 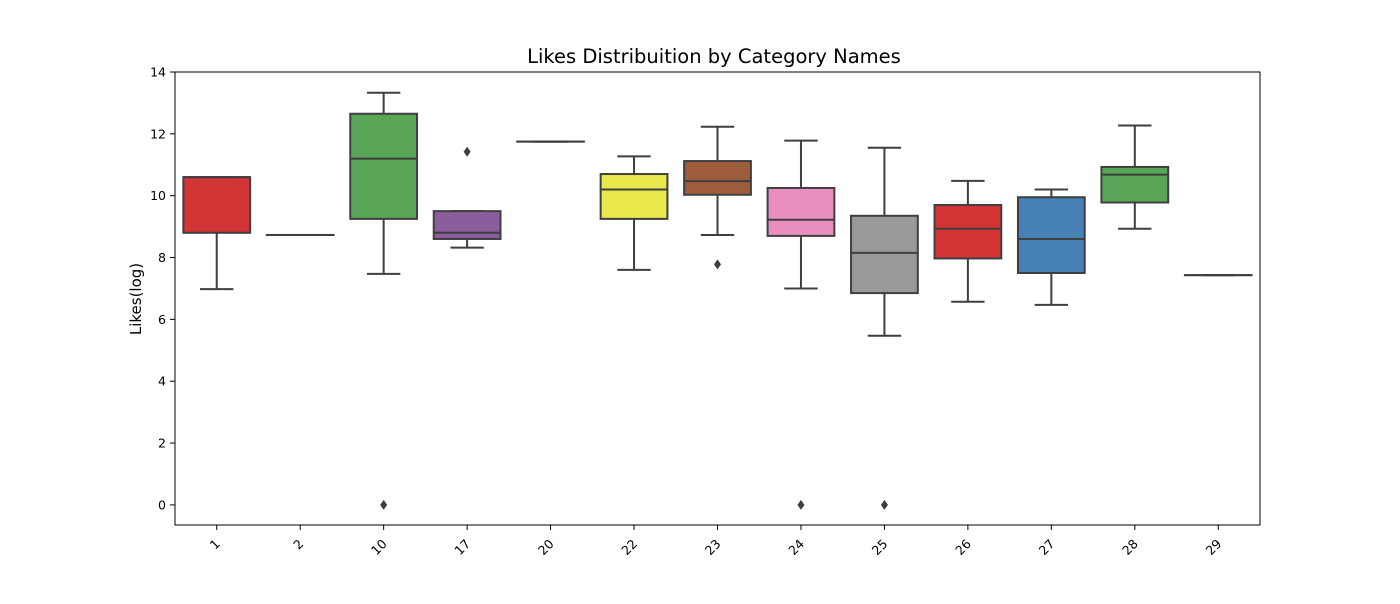 I want to click on x-tick-label: 25, so click(x=880, y=547).